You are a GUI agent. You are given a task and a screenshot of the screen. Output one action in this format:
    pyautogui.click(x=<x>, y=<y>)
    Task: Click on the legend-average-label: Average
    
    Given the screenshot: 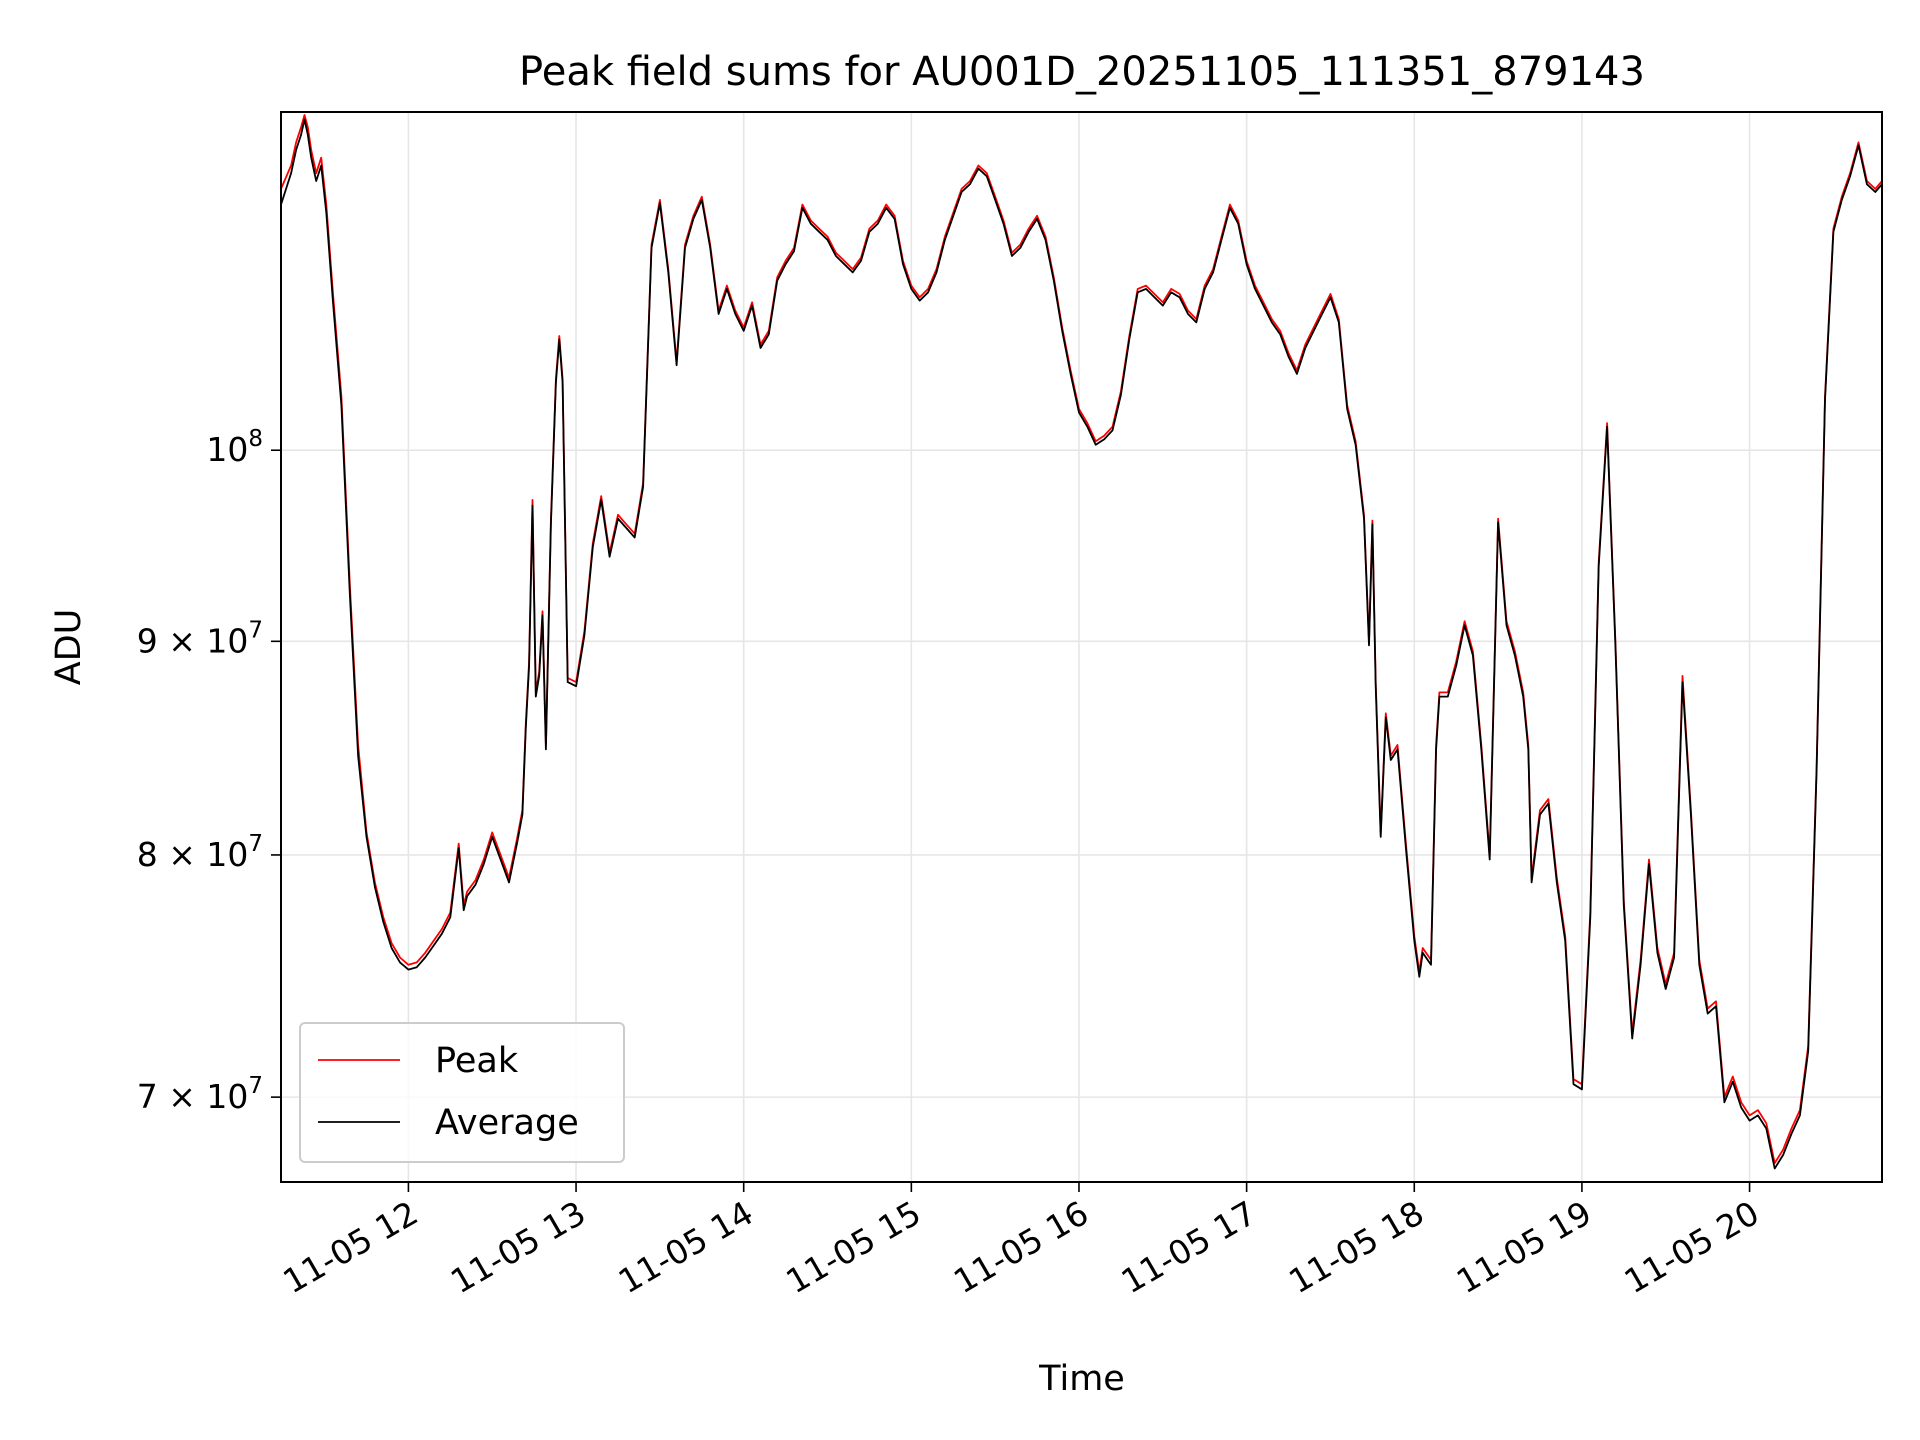 What is the action you would take?
    pyautogui.click(x=507, y=1123)
    